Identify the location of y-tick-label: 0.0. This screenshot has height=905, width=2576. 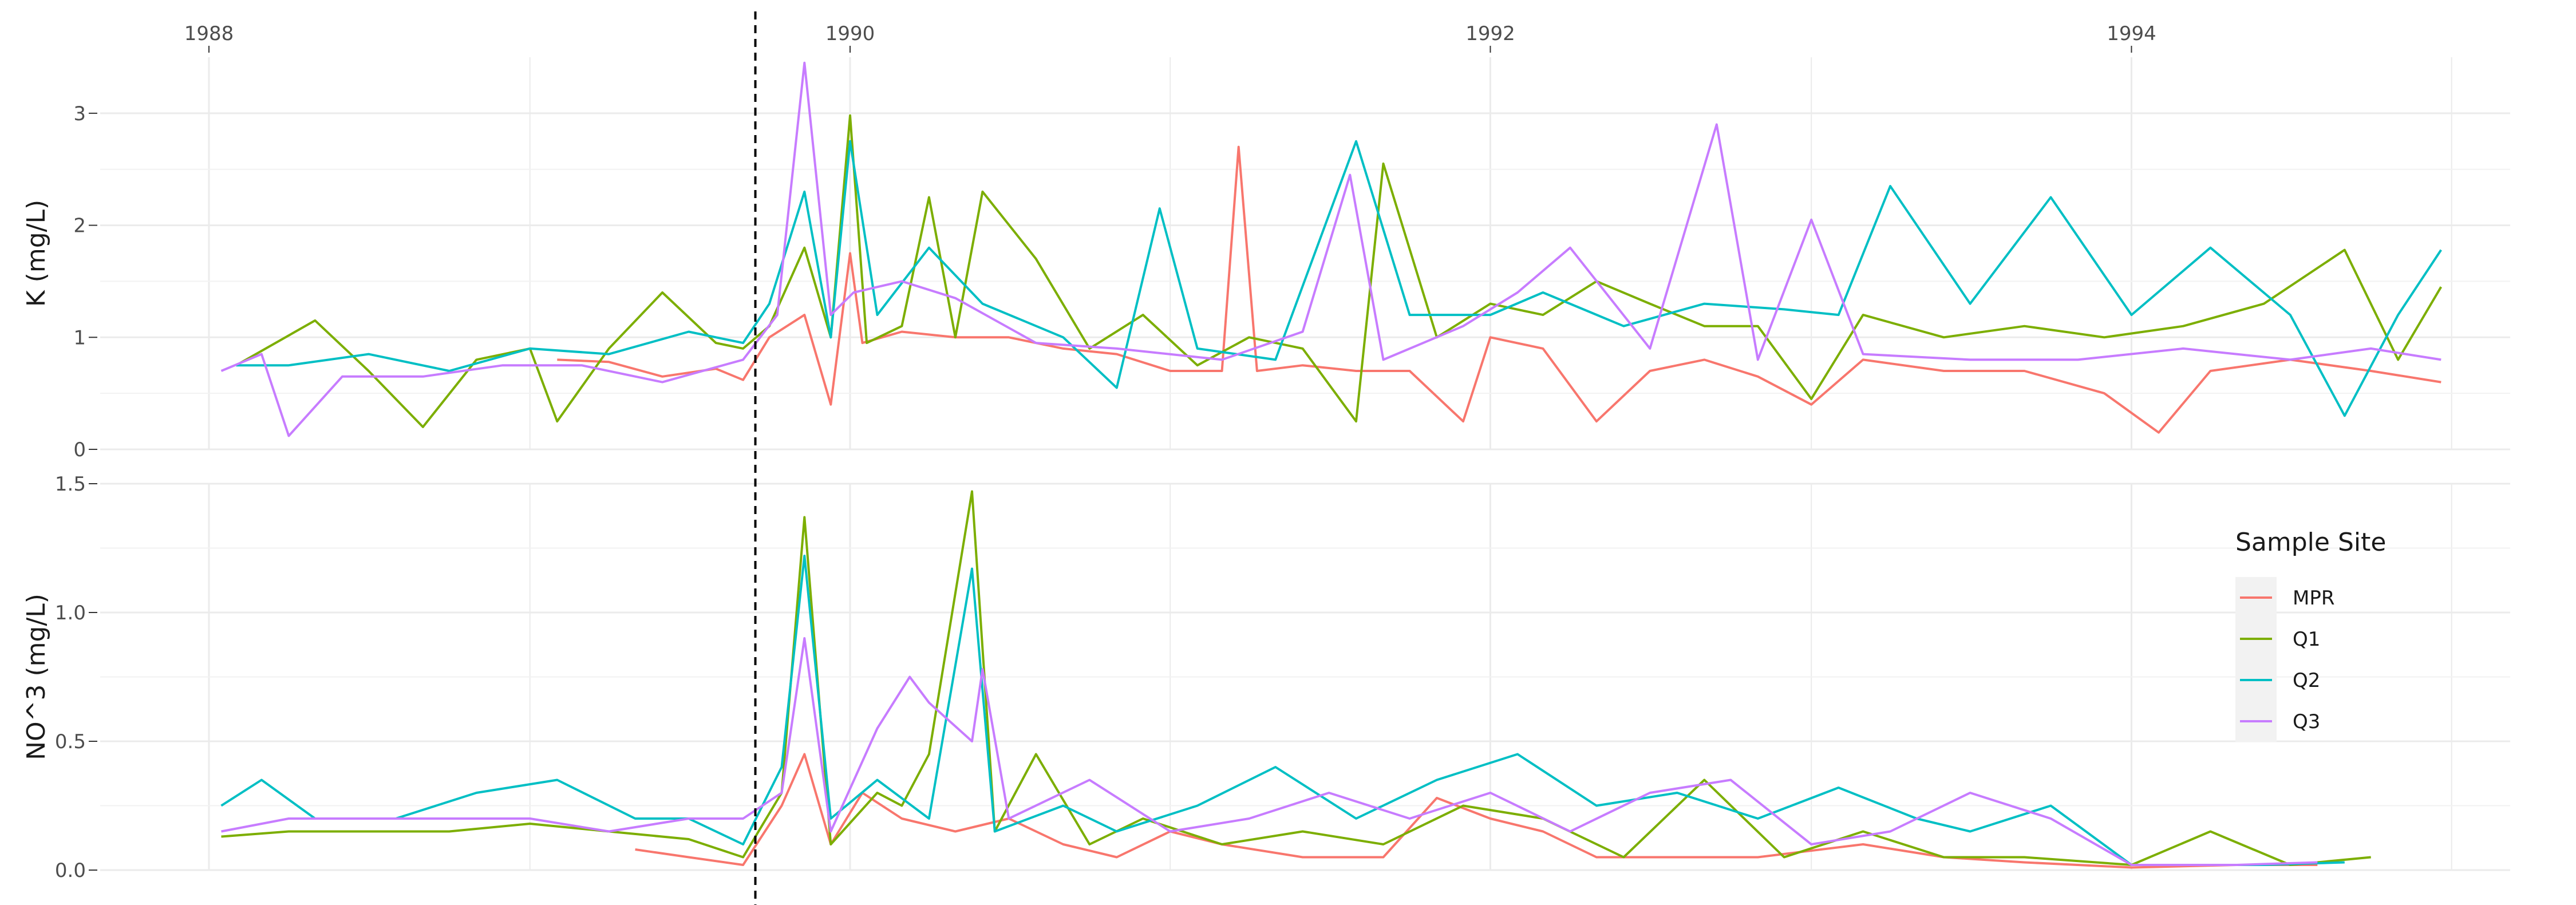
(70, 870).